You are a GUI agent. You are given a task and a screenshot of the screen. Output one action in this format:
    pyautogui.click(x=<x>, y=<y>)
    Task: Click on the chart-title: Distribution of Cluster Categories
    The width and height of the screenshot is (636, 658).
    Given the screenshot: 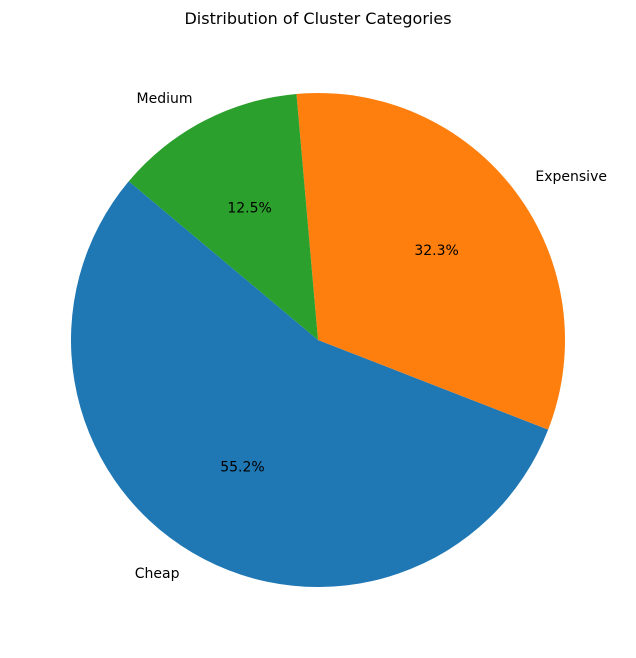 What is the action you would take?
    pyautogui.click(x=317, y=18)
    